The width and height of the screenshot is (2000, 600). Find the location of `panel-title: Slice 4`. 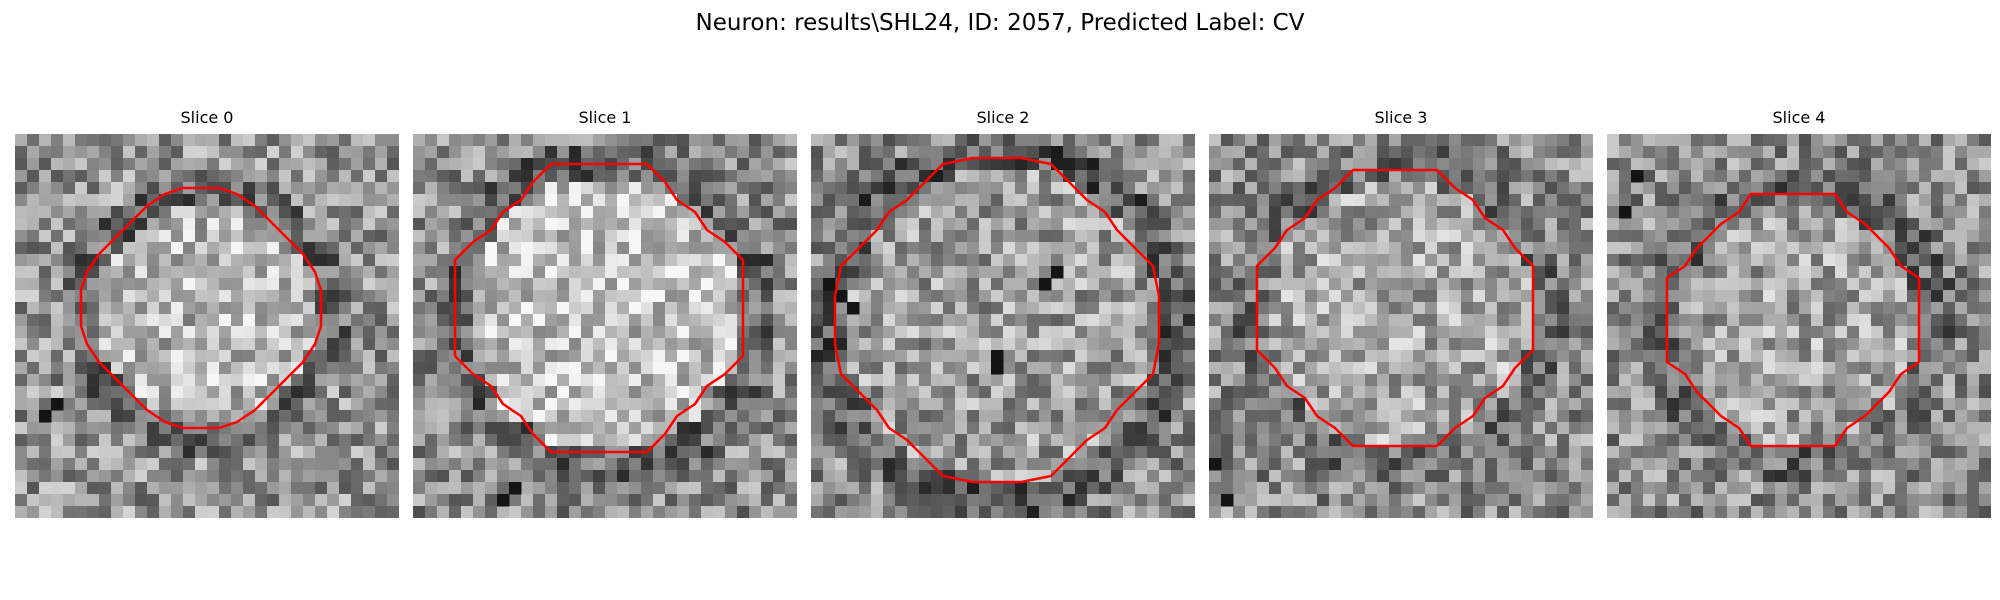

panel-title: Slice 4 is located at coordinates (1799, 117).